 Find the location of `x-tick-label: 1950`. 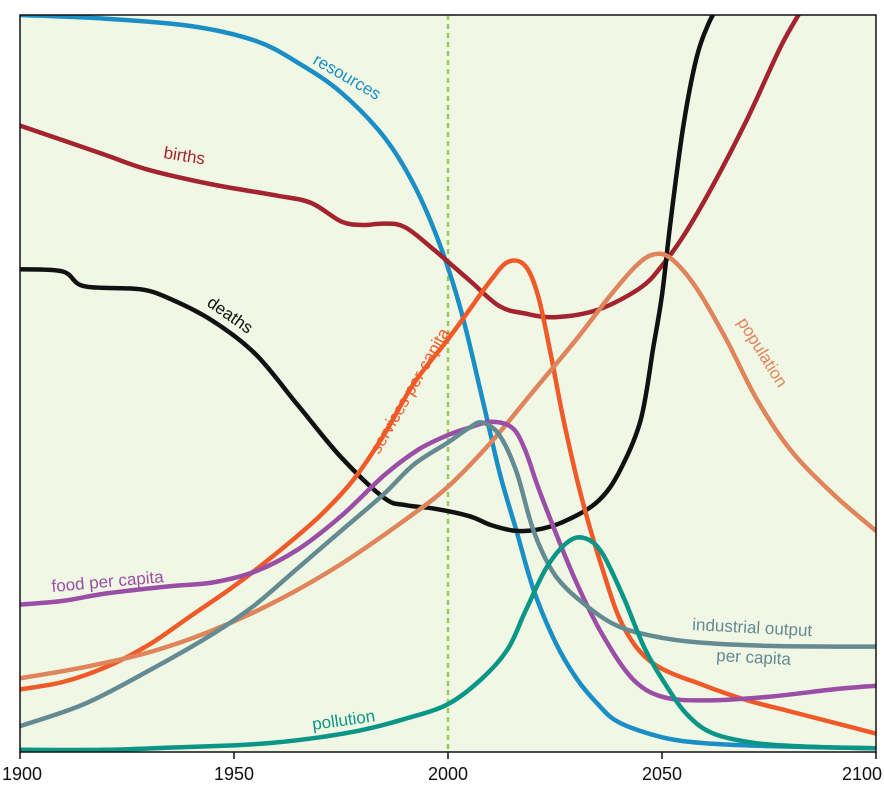

x-tick-label: 1950 is located at coordinates (234, 774).